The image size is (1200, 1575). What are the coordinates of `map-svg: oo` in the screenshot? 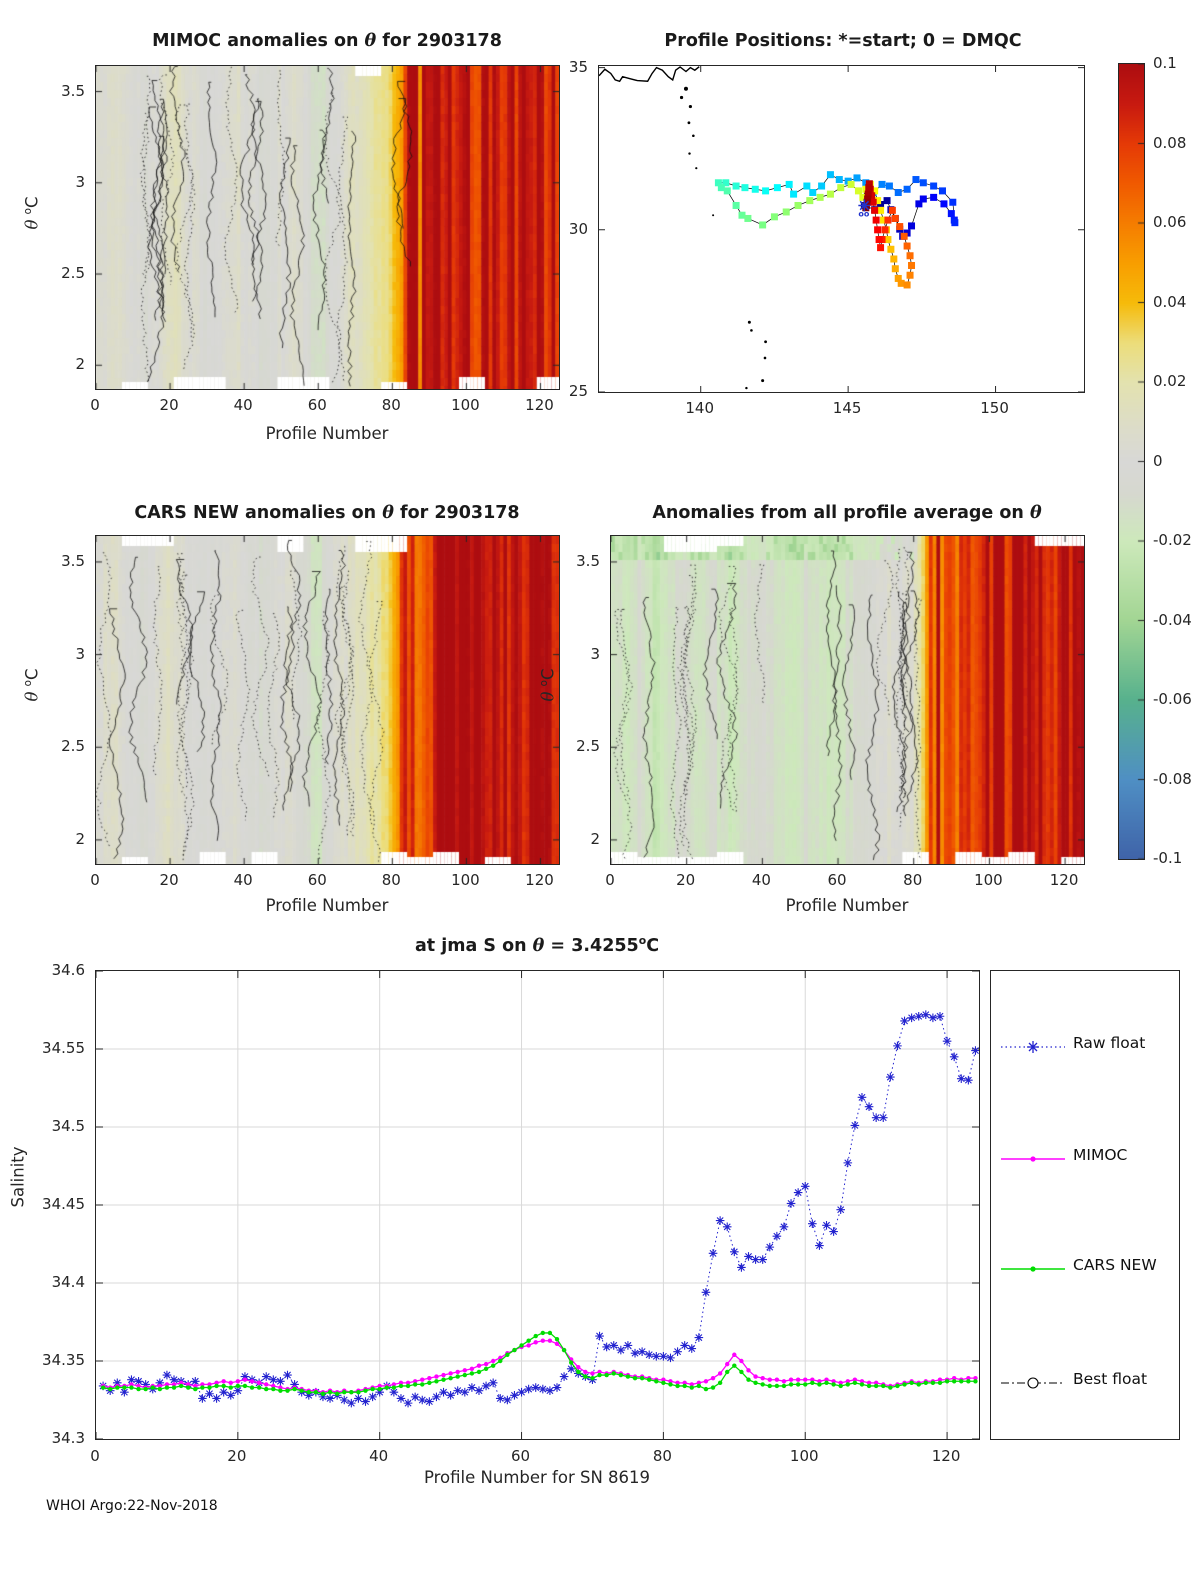 It's located at (841, 229).